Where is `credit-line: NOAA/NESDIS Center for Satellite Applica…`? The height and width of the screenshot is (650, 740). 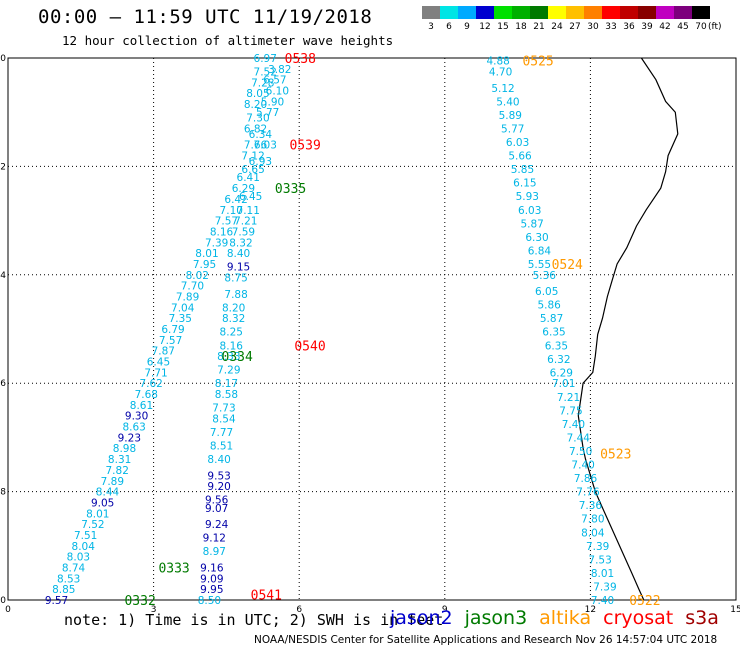 credit-line: NOAA/NESDIS Center for Satellite Applica… is located at coordinates (486, 640).